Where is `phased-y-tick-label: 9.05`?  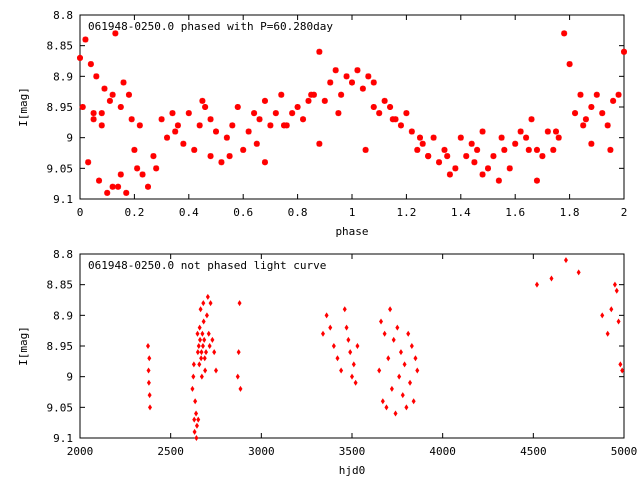 phased-y-tick-label: 9.05 is located at coordinates (60, 168).